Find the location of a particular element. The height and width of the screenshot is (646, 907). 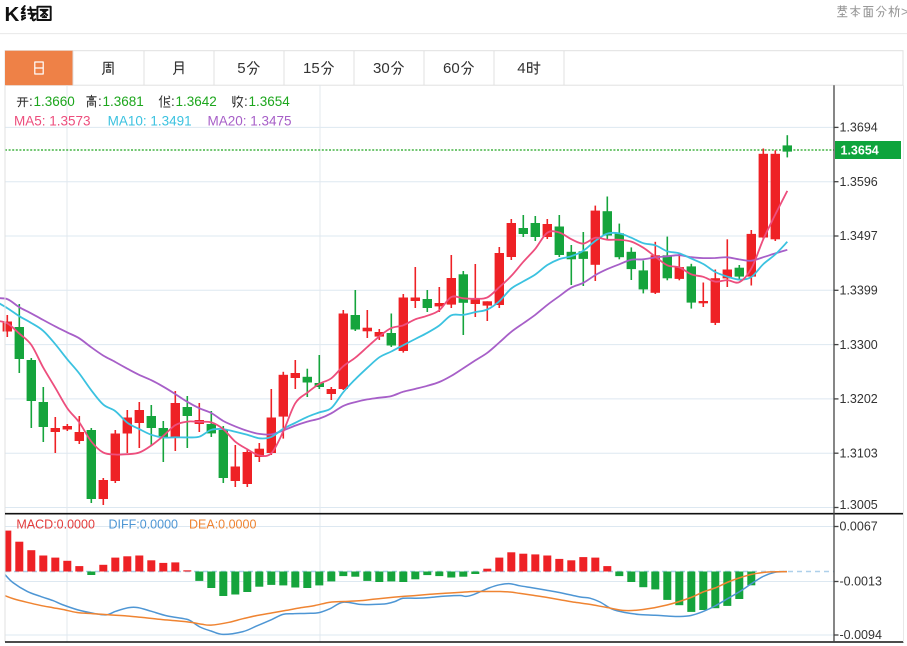

svg-text: MA10: 1.3491 is located at coordinates (150, 121).